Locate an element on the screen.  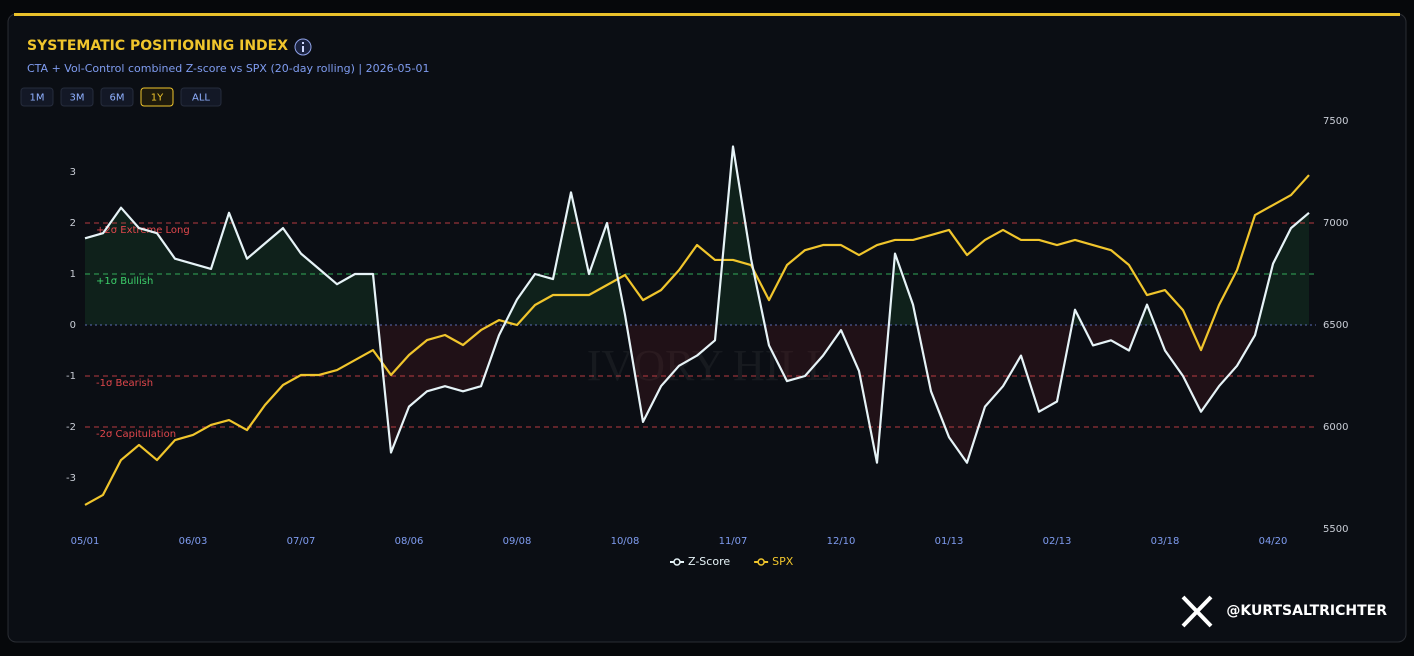
y2-tick-label: 6500 is located at coordinates (1335, 325).